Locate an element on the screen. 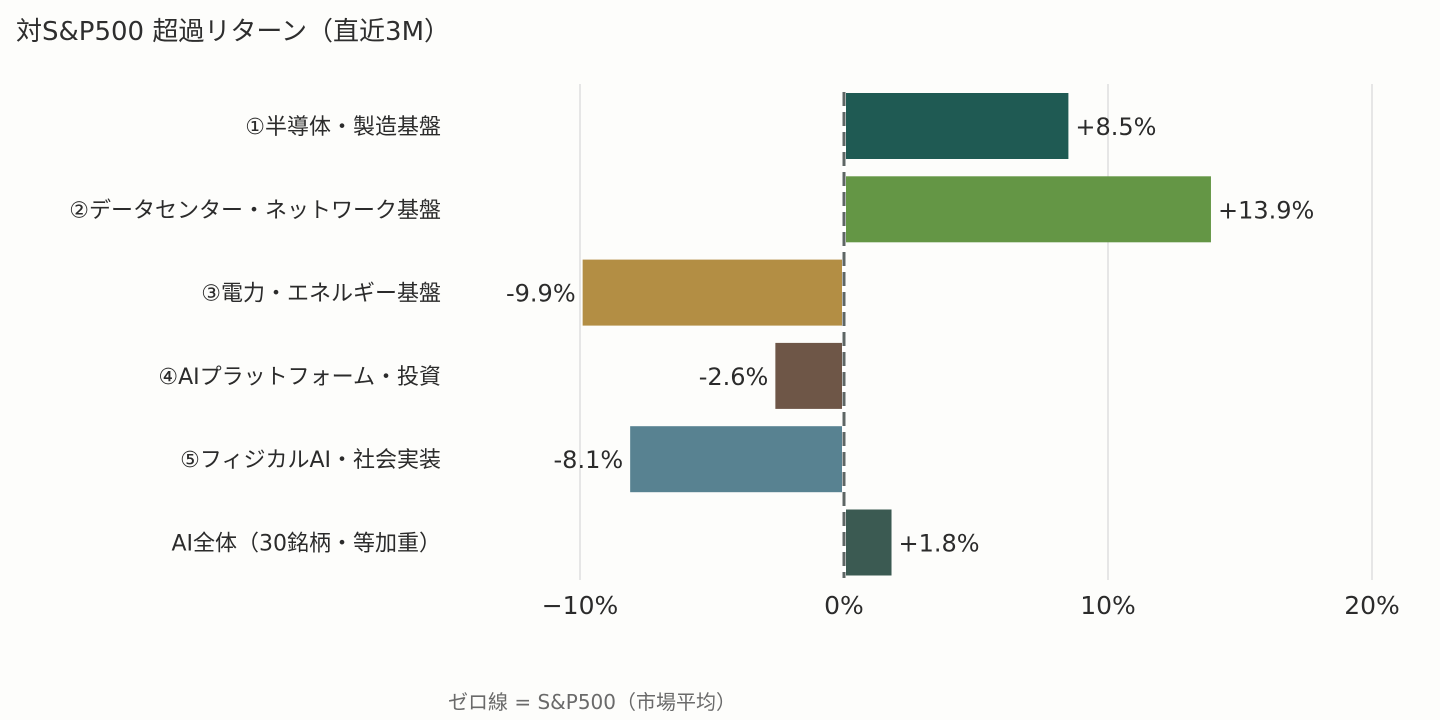 This screenshot has width=1440, height=720. bar-value-label: +13.9% is located at coordinates (1266, 210).